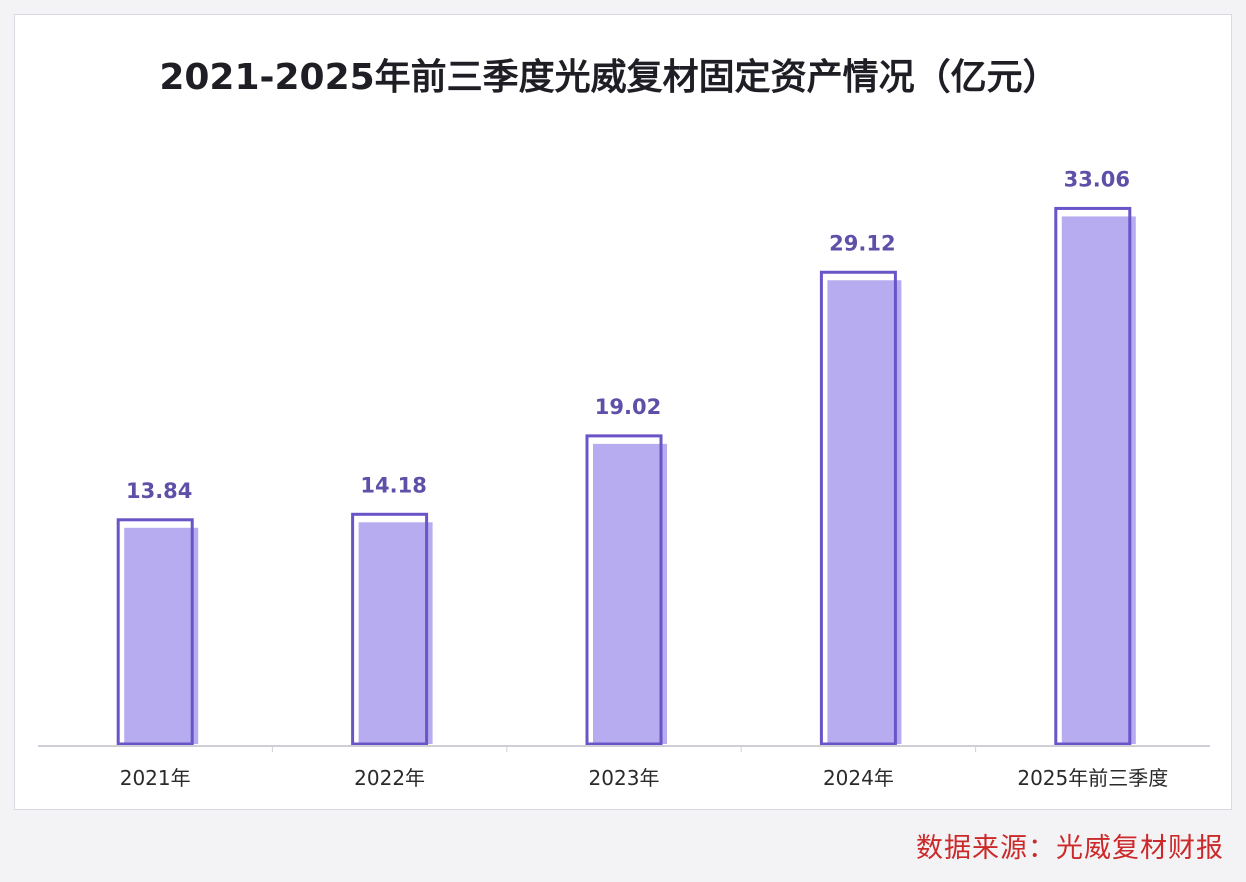 This screenshot has height=882, width=1246. What do you see at coordinates (1092, 778) in the screenshot?
I see `x-tick-label-5: 2025年前三季度` at bounding box center [1092, 778].